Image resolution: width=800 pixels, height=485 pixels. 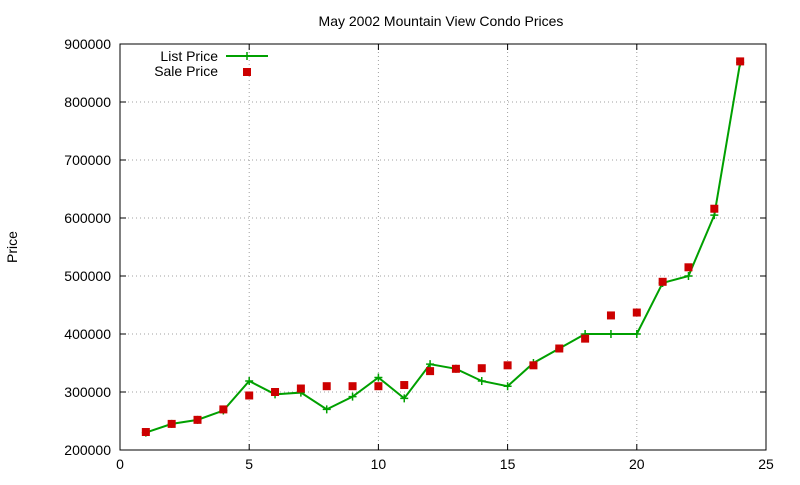 I want to click on y-tick-label: 500000, so click(x=87, y=276).